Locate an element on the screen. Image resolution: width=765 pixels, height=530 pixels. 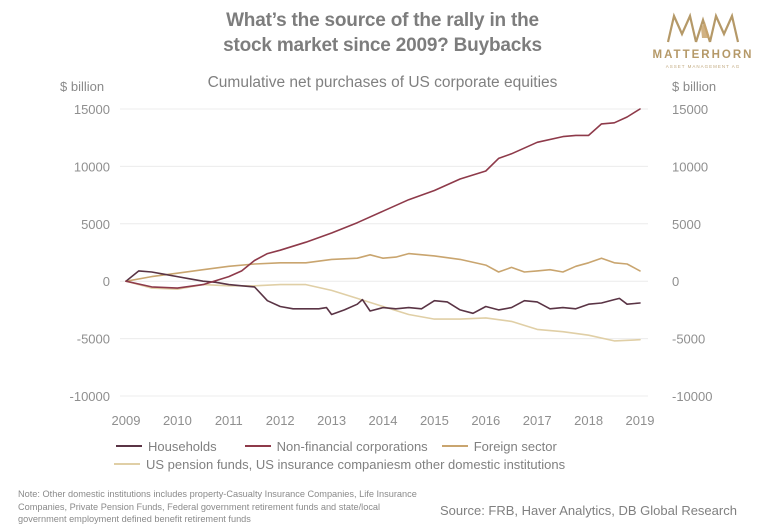
right-y-ticks: -10000 -5000 0 5000 10000 15000 is located at coordinates (692, 253).